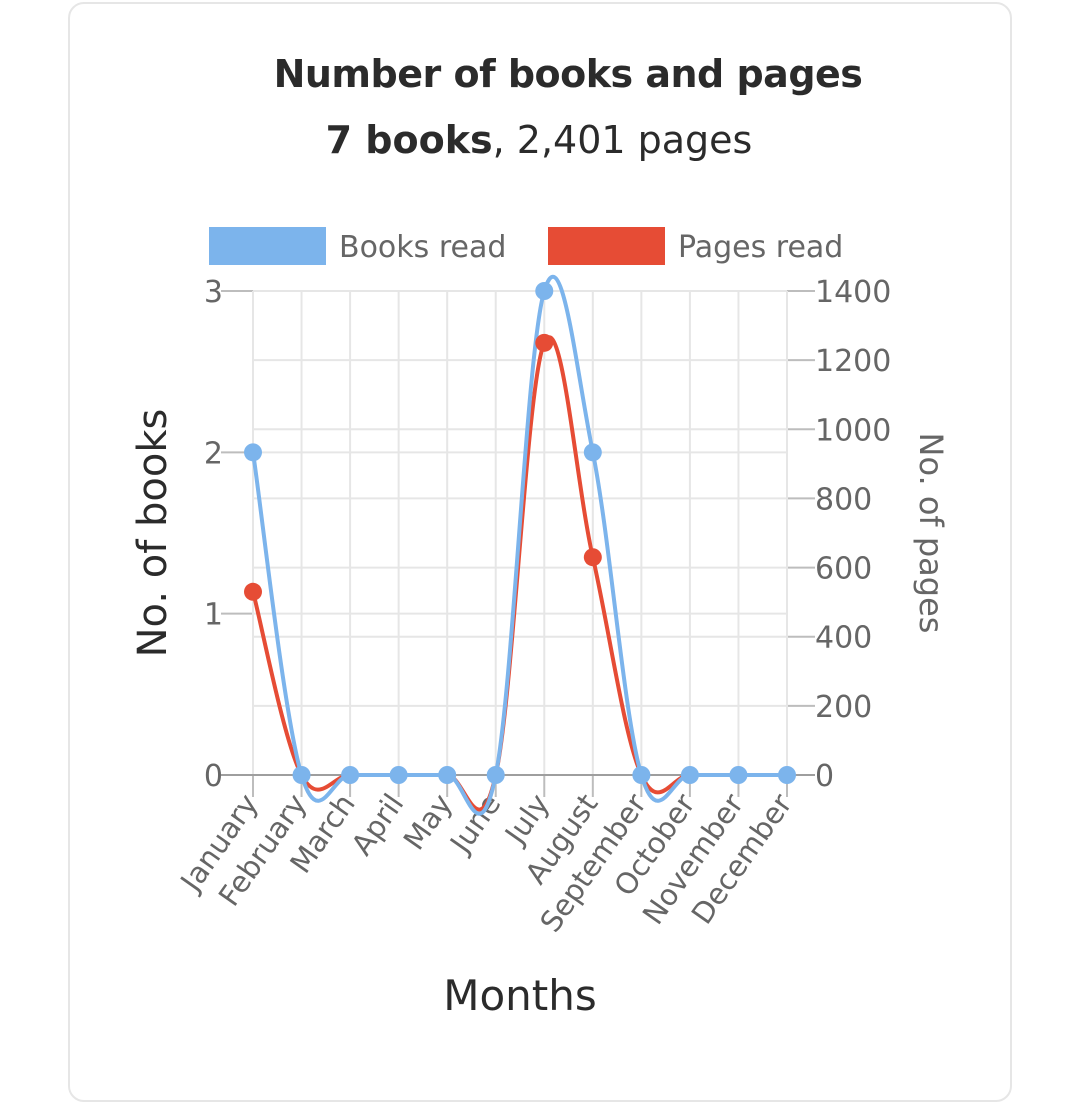 The height and width of the screenshot is (1102, 1080). What do you see at coordinates (853, 292) in the screenshot?
I see `y2tick-label: 1400` at bounding box center [853, 292].